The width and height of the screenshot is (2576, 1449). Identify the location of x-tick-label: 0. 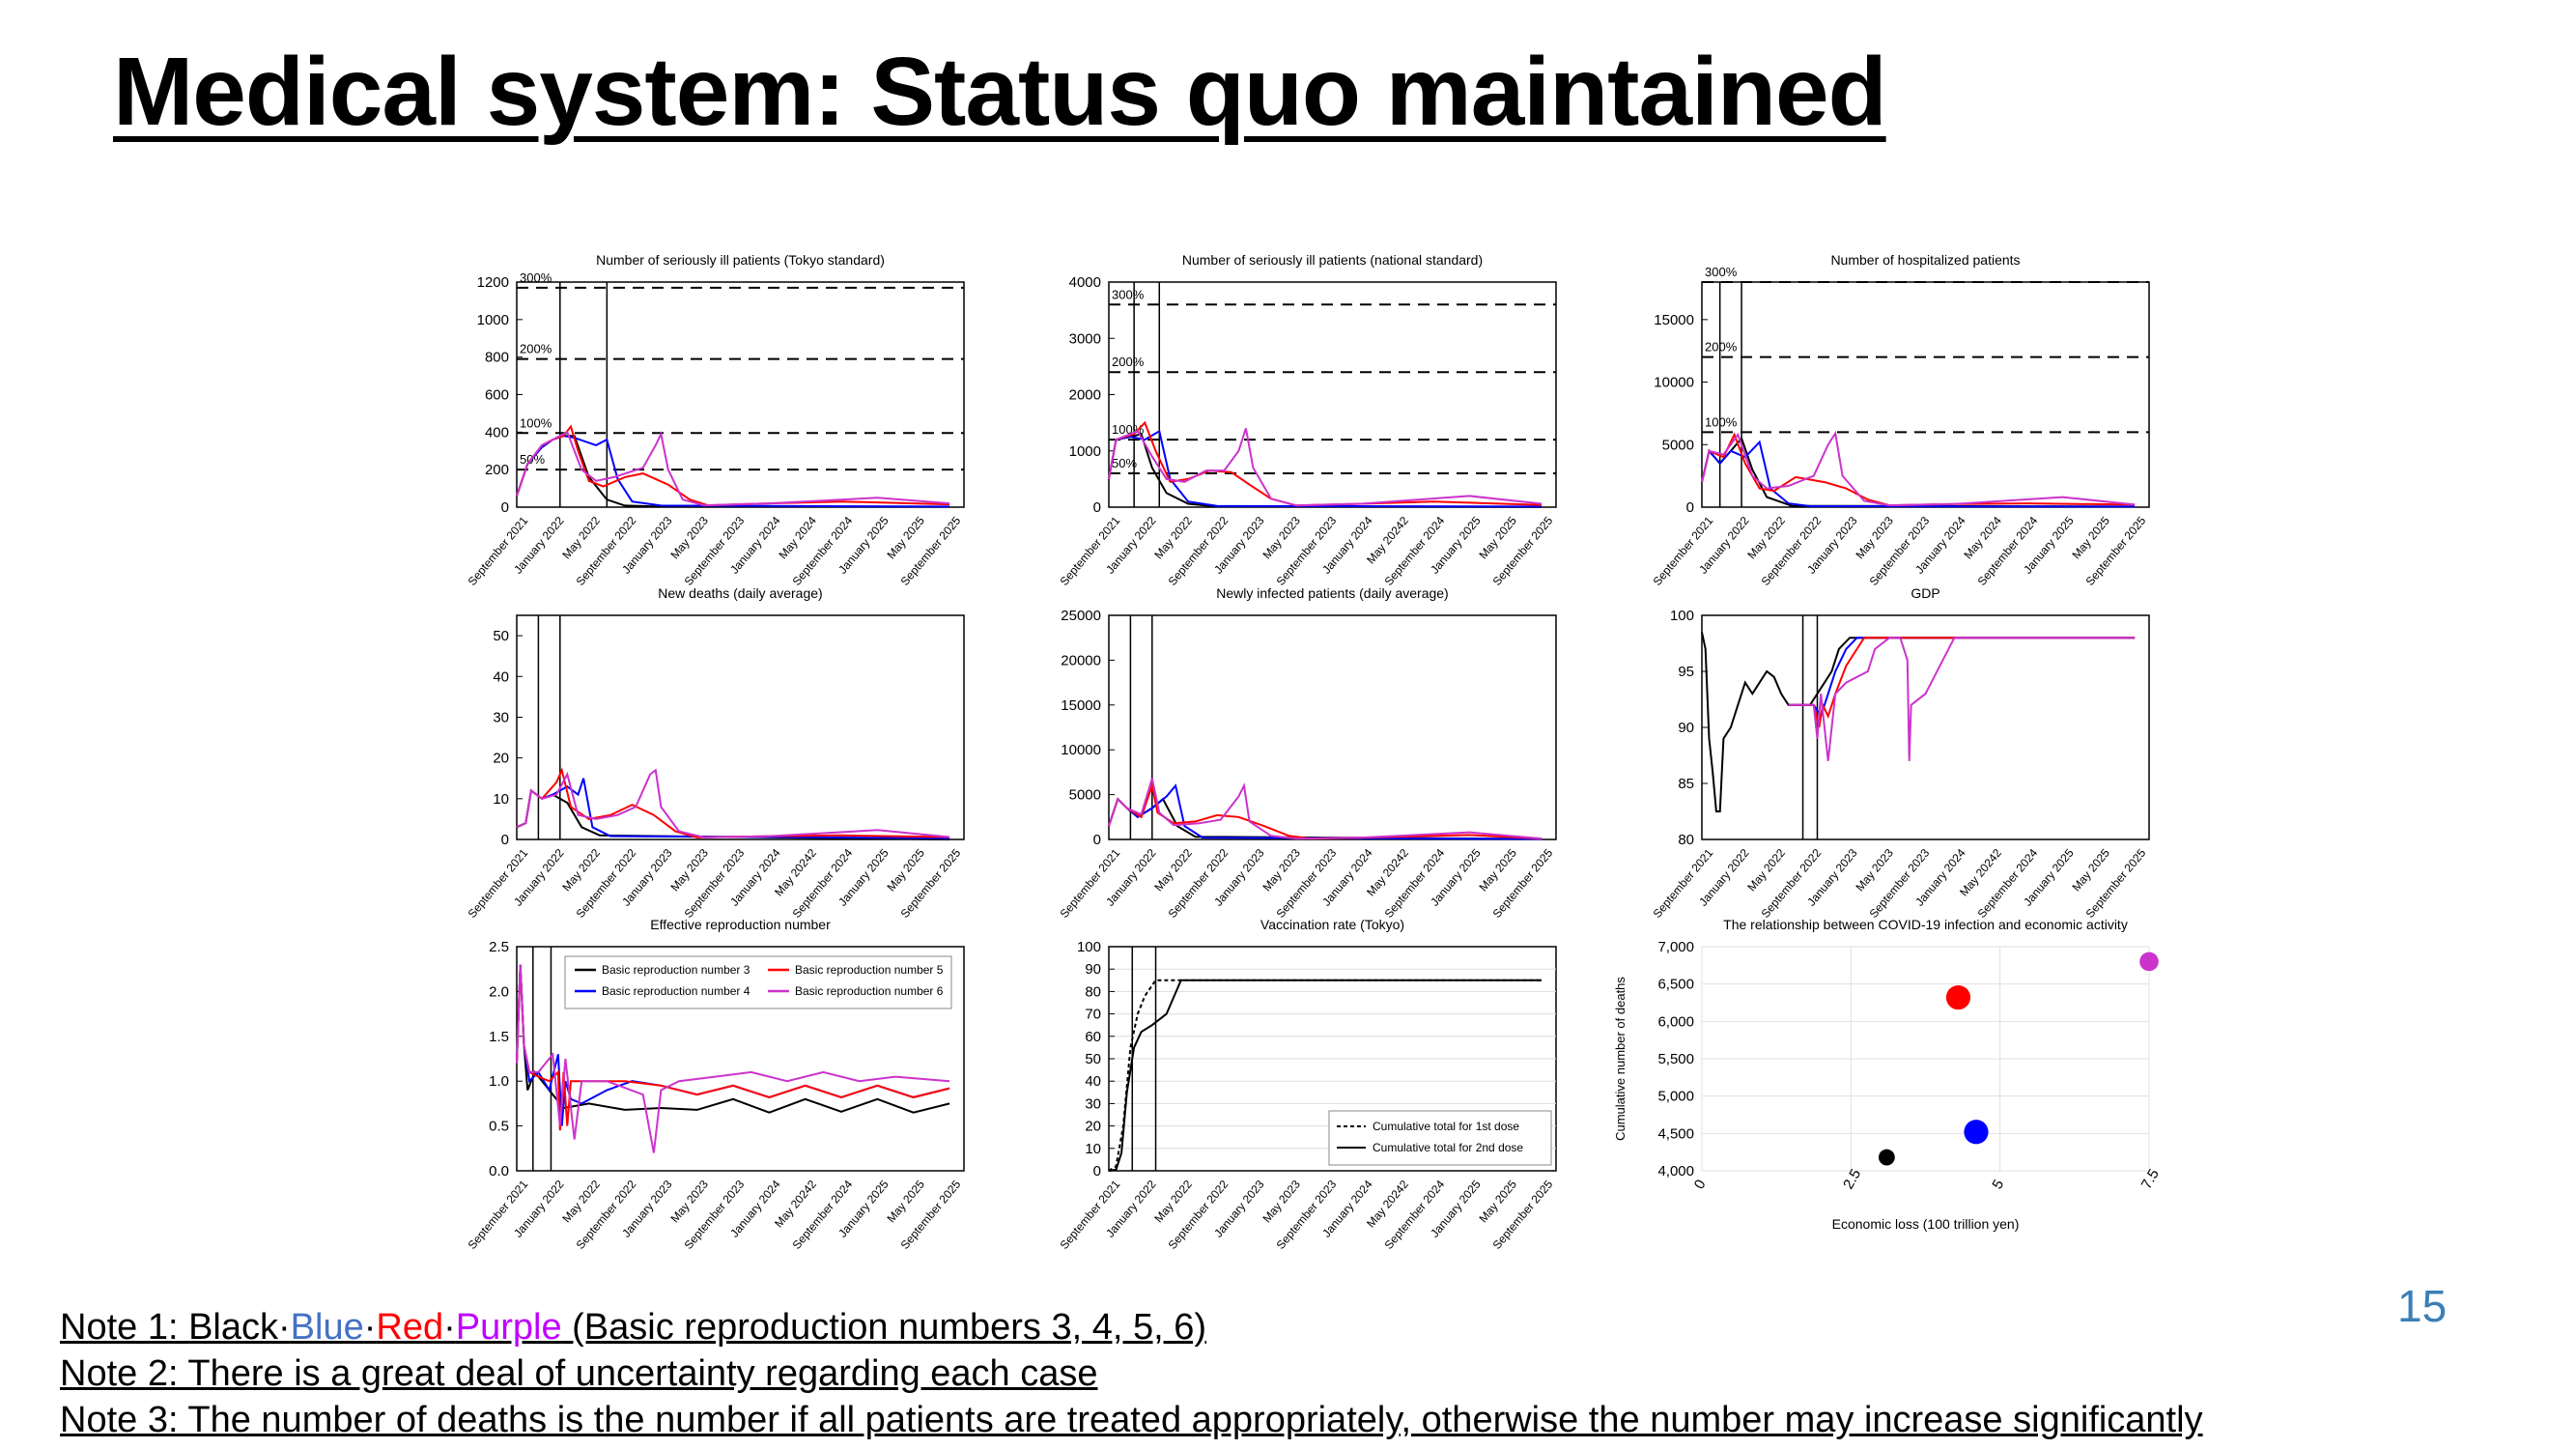
(1700, 1184).